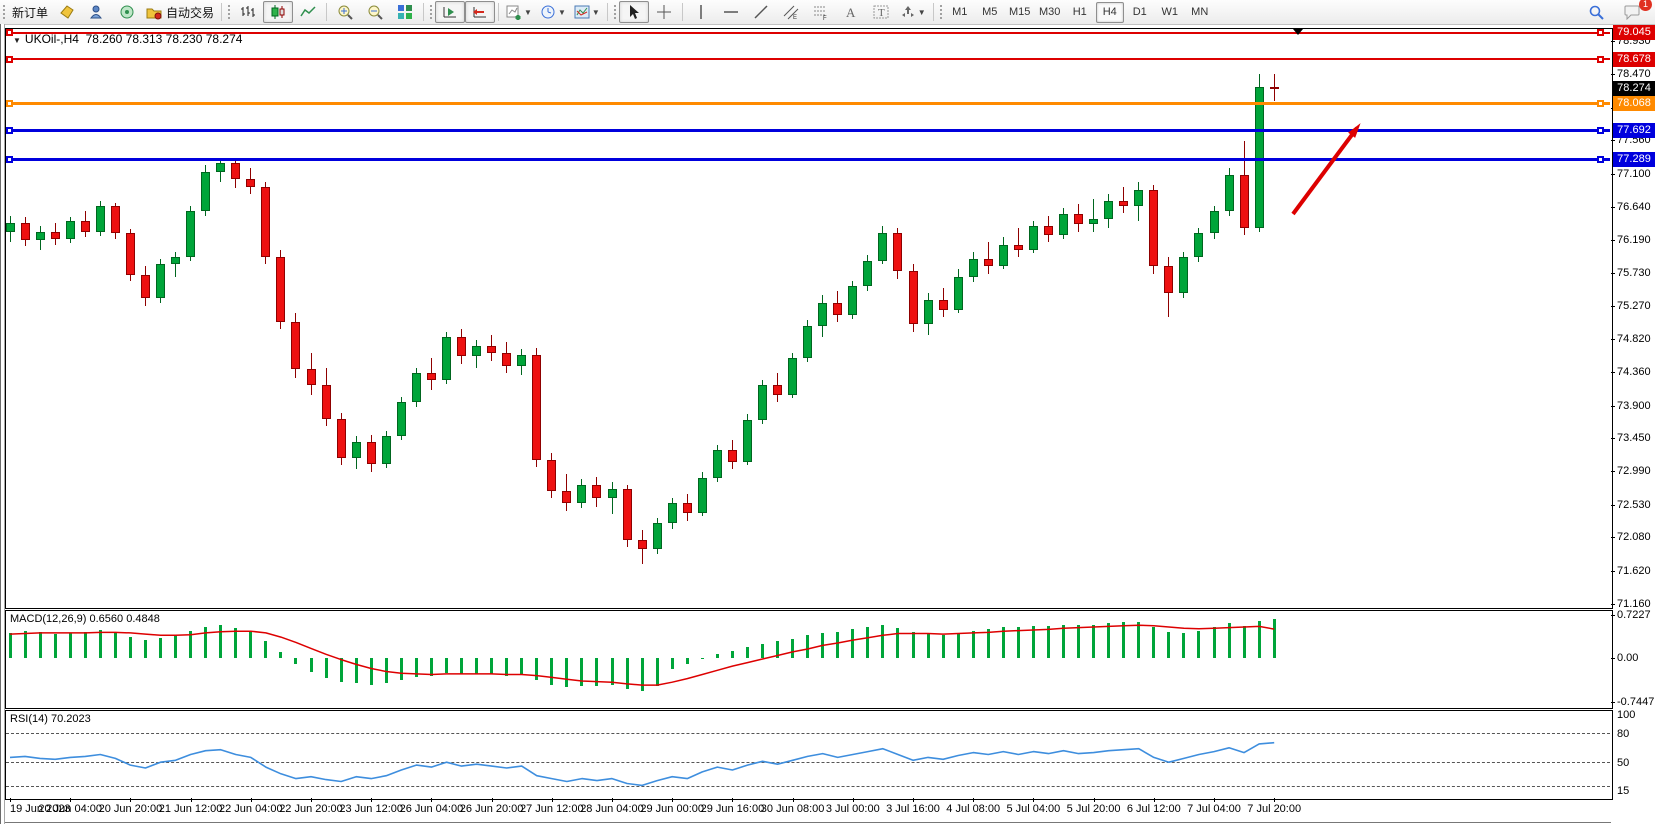 This screenshot has width=1655, height=830. I want to click on template-button: ▼, so click(587, 12).